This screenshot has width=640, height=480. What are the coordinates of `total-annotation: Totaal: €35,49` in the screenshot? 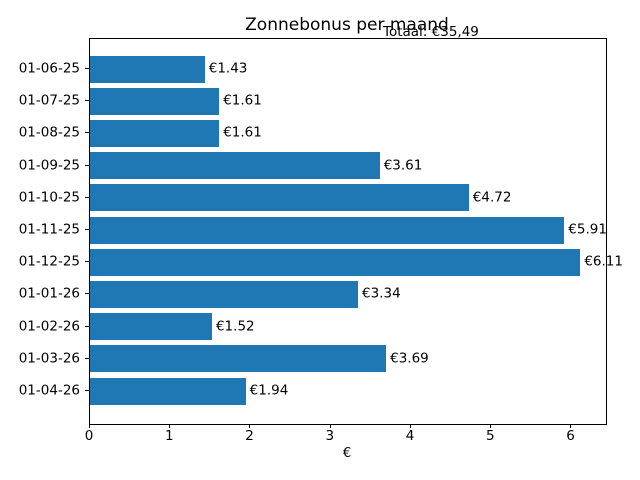 It's located at (431, 32).